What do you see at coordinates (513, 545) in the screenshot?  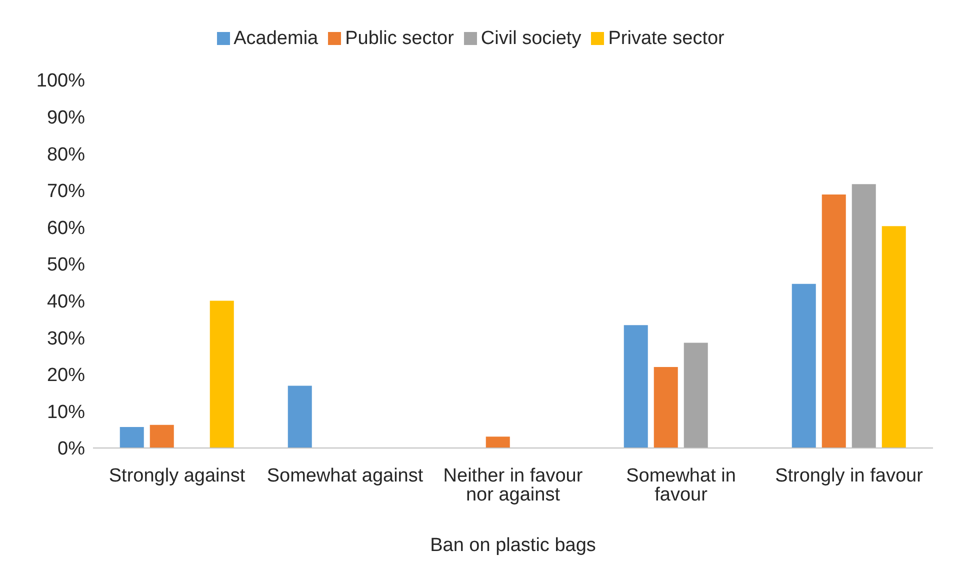 I see `x-axis-title: Ban on plastic bags` at bounding box center [513, 545].